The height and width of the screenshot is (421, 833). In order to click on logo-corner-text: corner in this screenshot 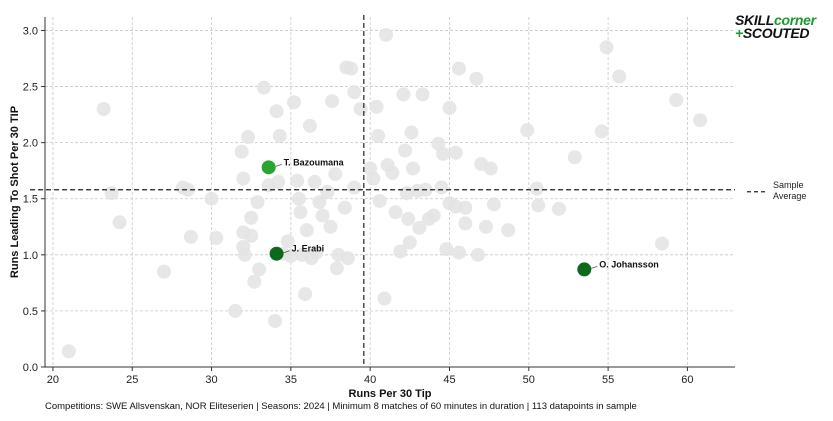, I will do `click(794, 20)`.